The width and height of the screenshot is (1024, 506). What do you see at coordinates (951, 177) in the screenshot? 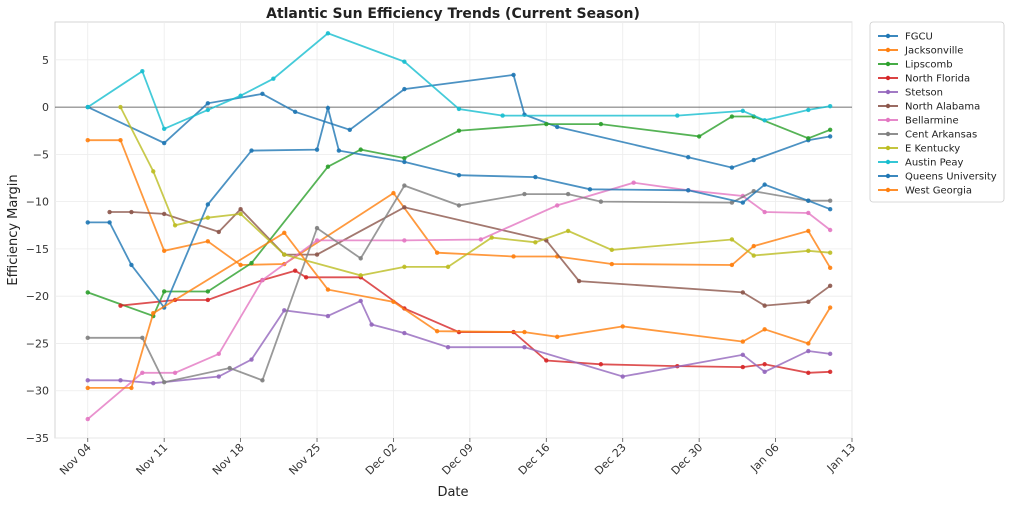
I see `legend-label: Queens University` at bounding box center [951, 177].